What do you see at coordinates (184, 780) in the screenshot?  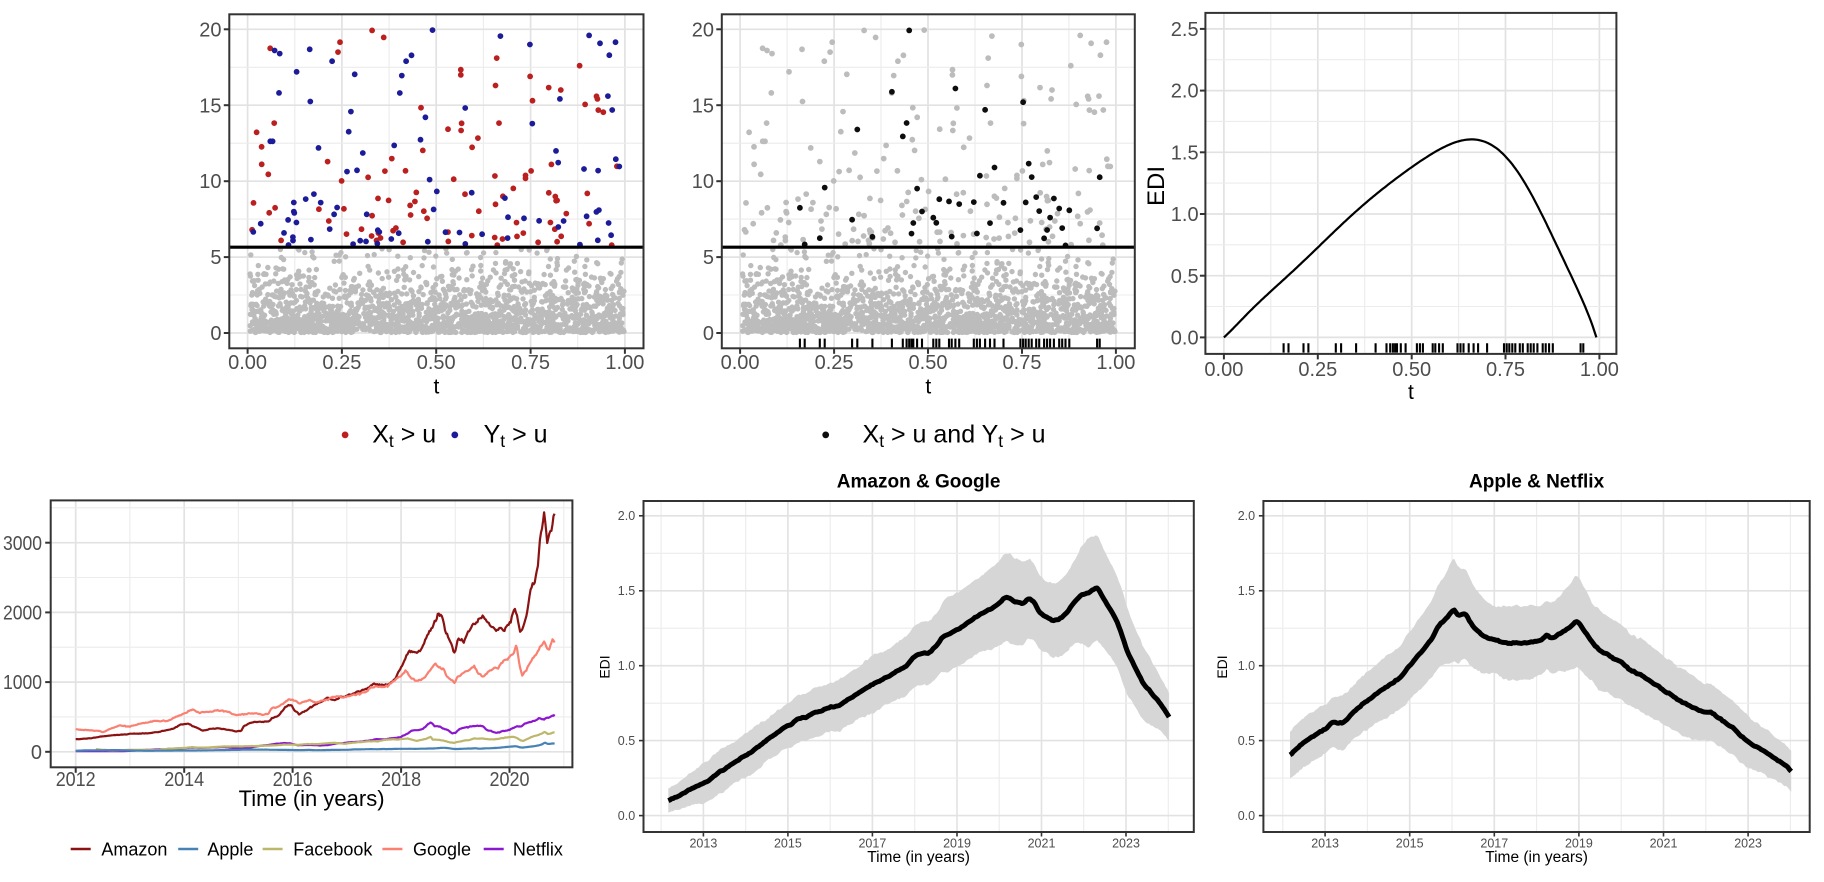 I see `svg-text: 2014` at bounding box center [184, 780].